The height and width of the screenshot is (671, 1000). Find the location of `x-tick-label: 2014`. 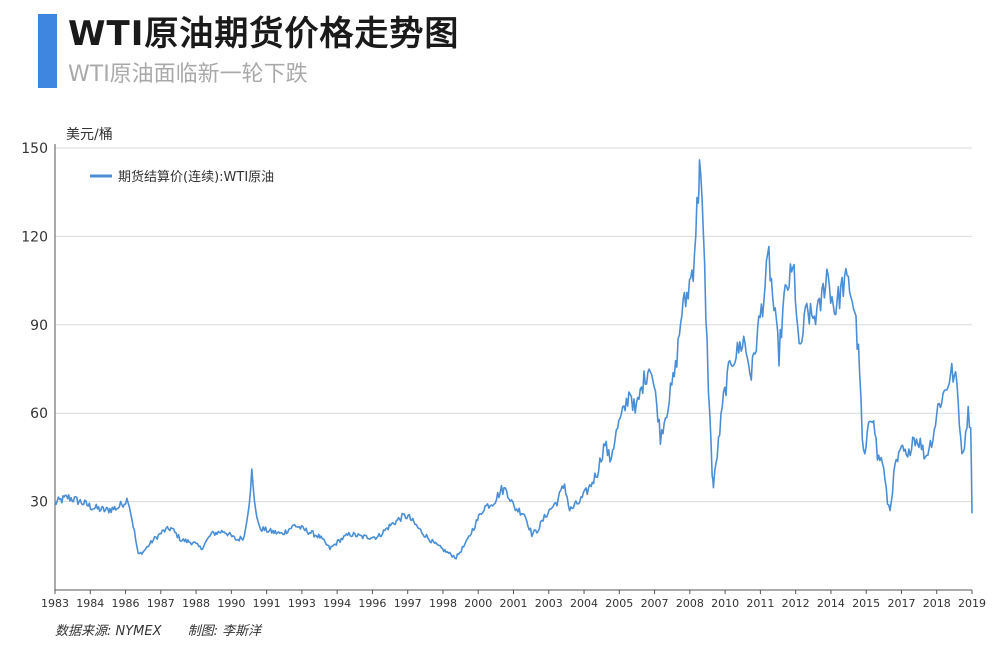

x-tick-label: 2014 is located at coordinates (831, 603).